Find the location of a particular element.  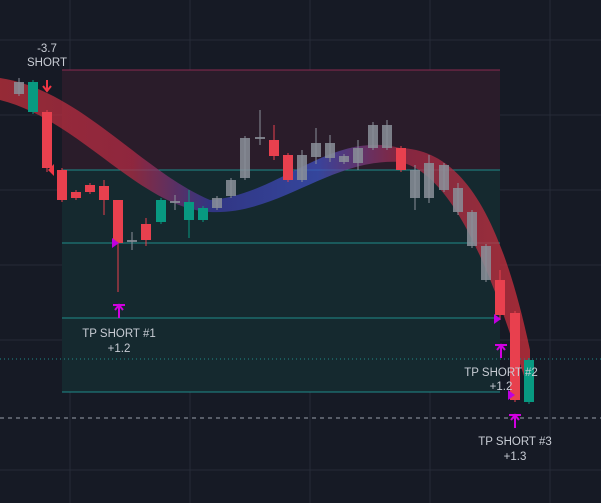

signal-value: -3.7 is located at coordinates (47, 49).